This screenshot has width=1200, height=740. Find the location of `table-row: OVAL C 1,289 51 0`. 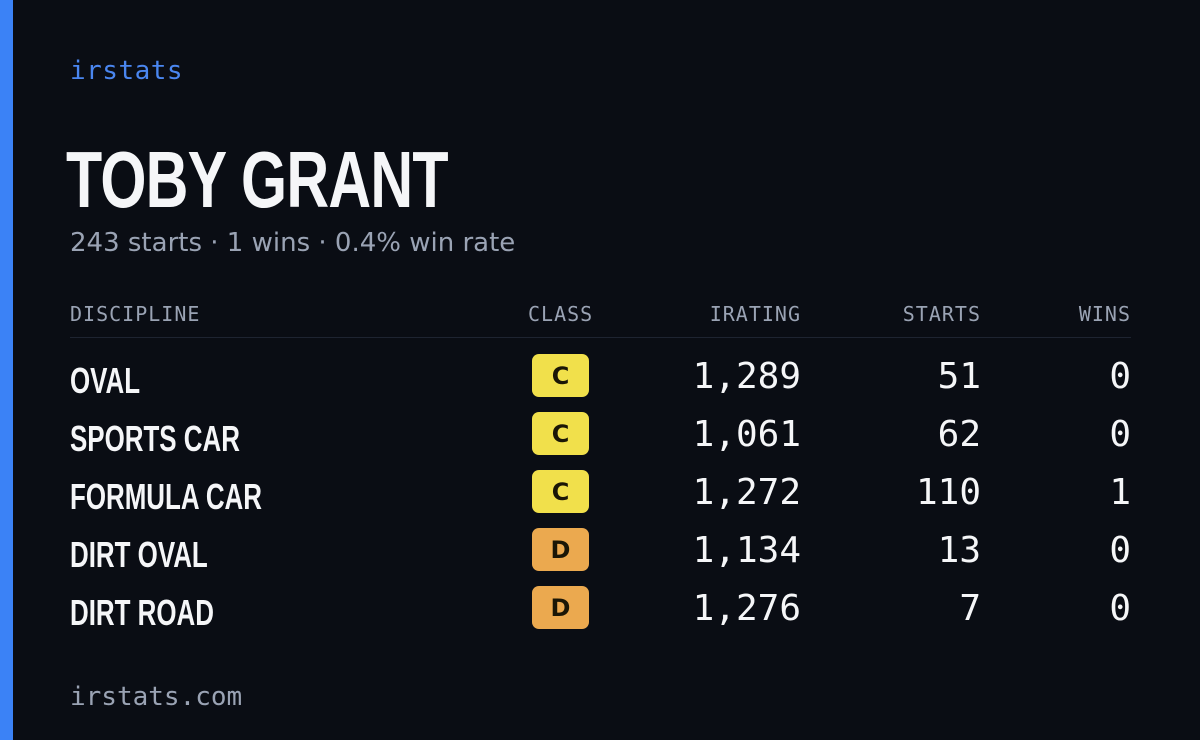

table-row: OVAL C 1,289 51 0 is located at coordinates (600, 383).